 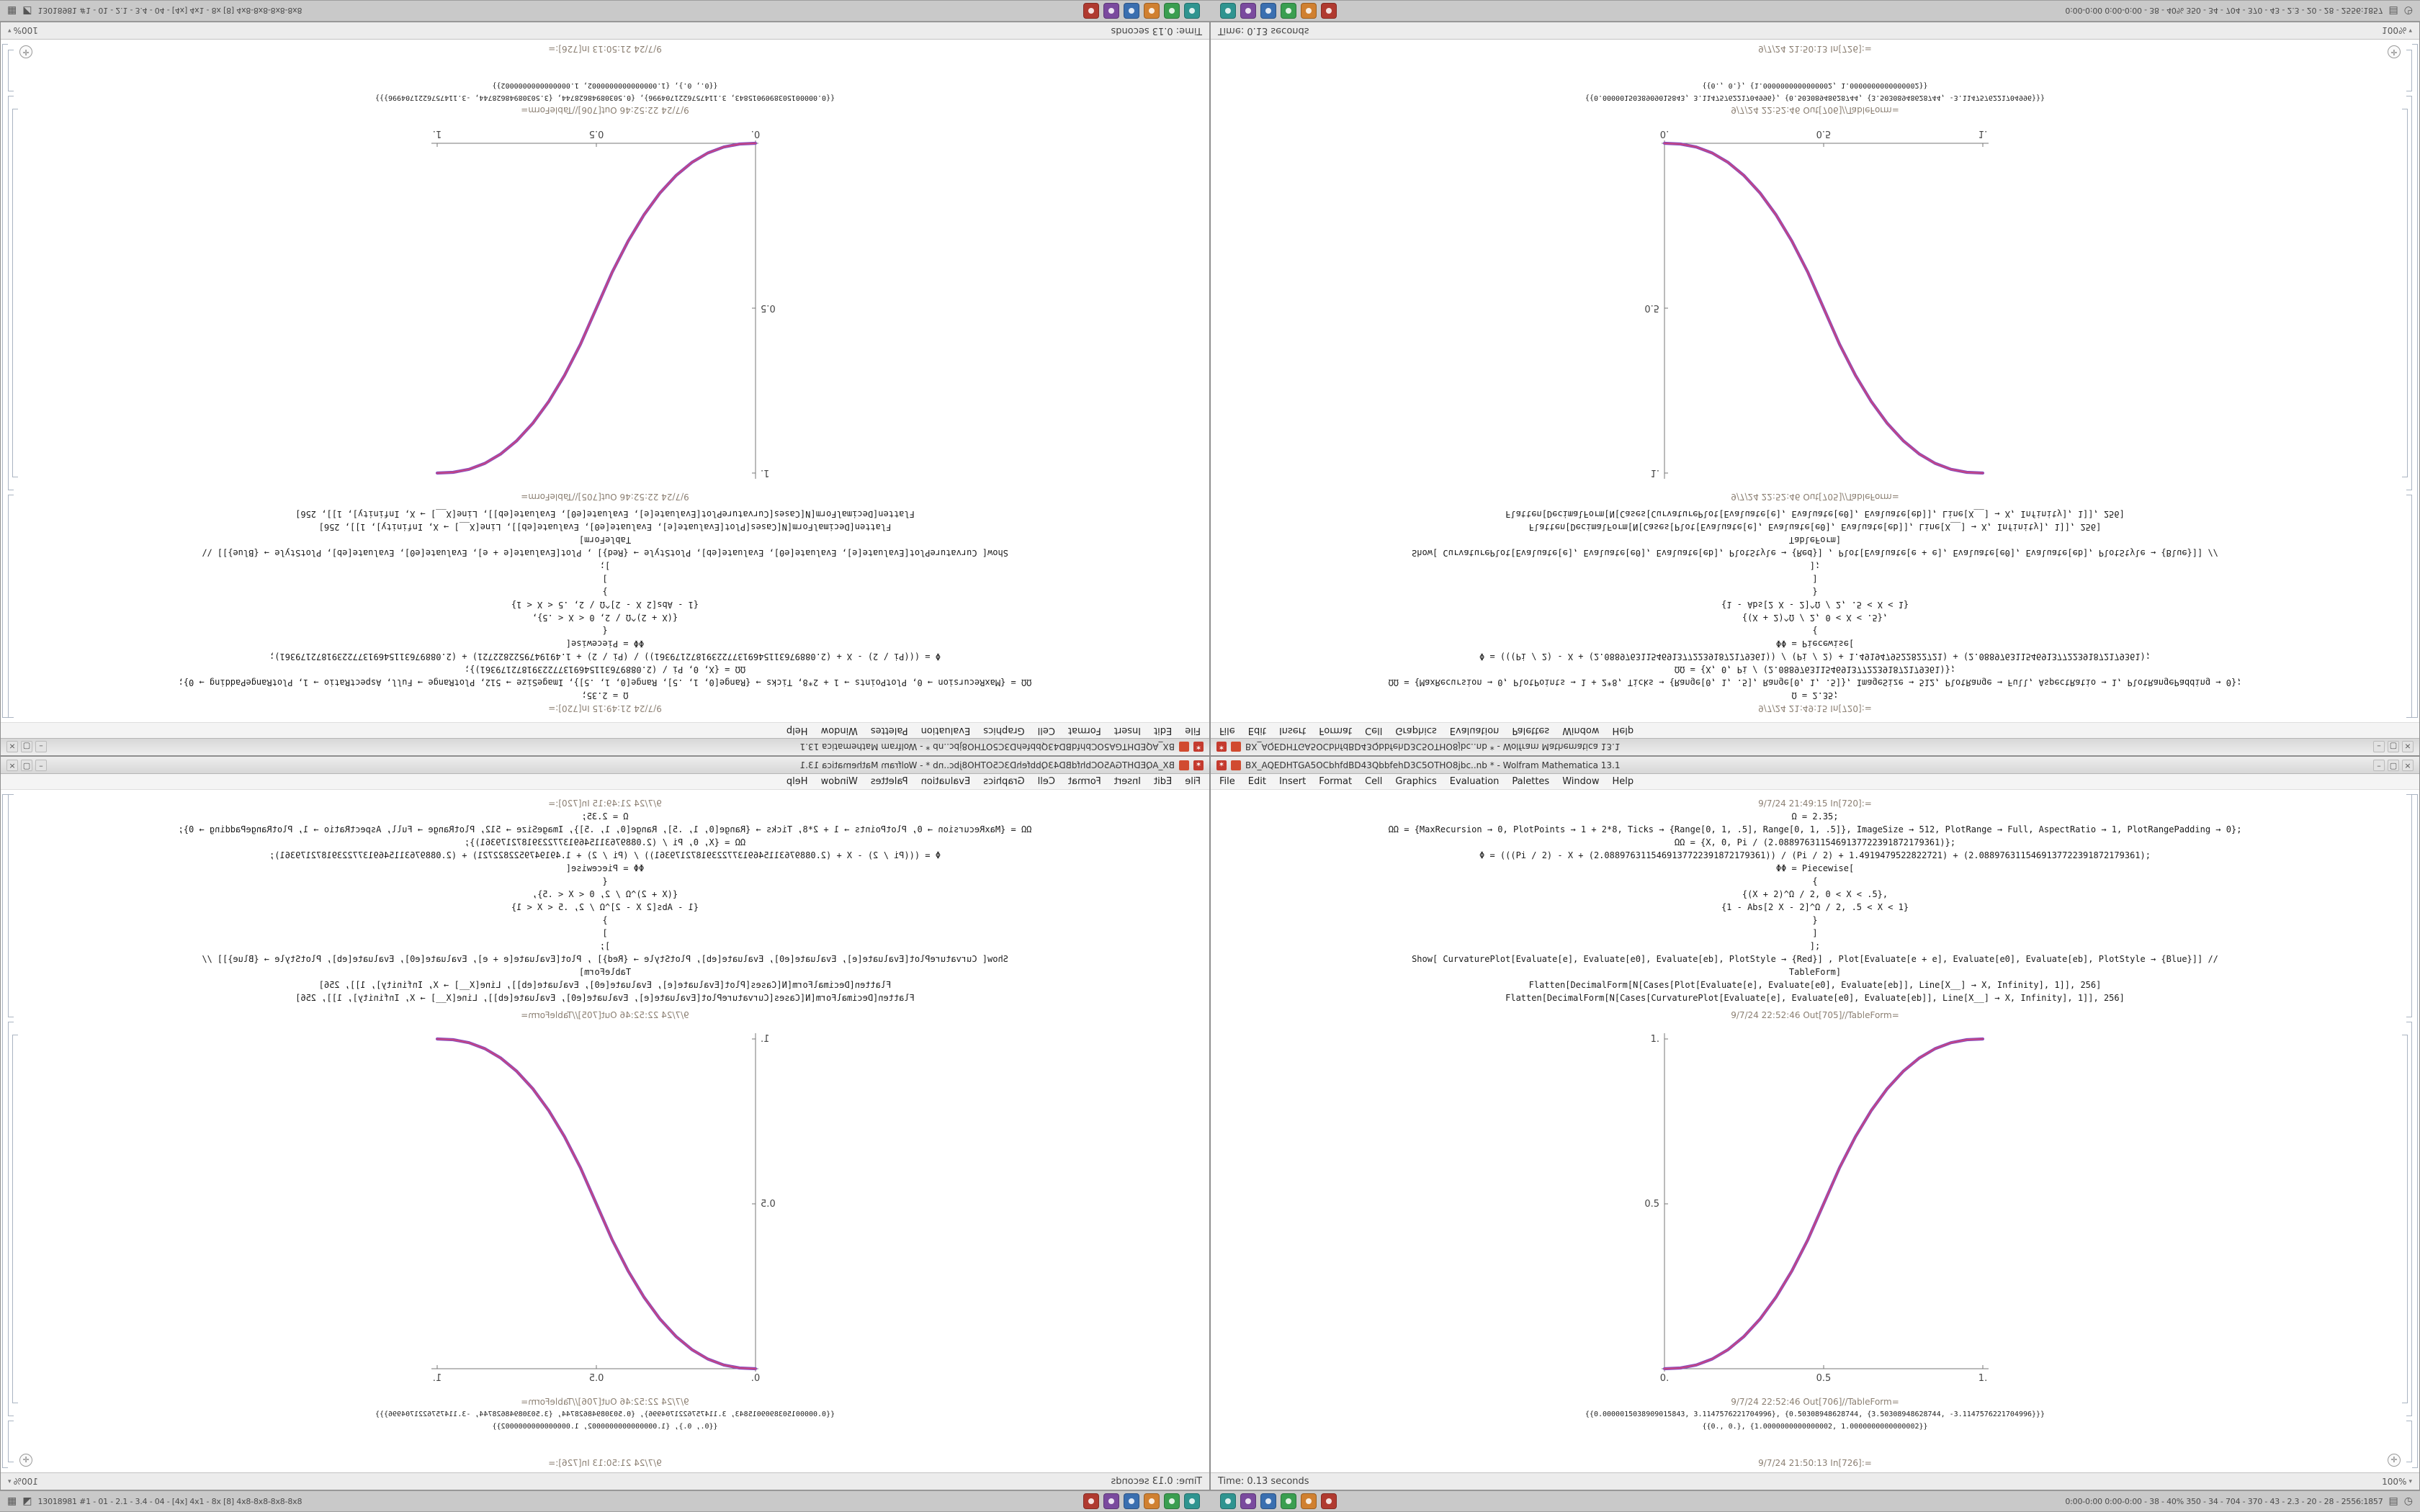 What do you see at coordinates (27, 11) in the screenshot?
I see `launcher-icon: ◩` at bounding box center [27, 11].